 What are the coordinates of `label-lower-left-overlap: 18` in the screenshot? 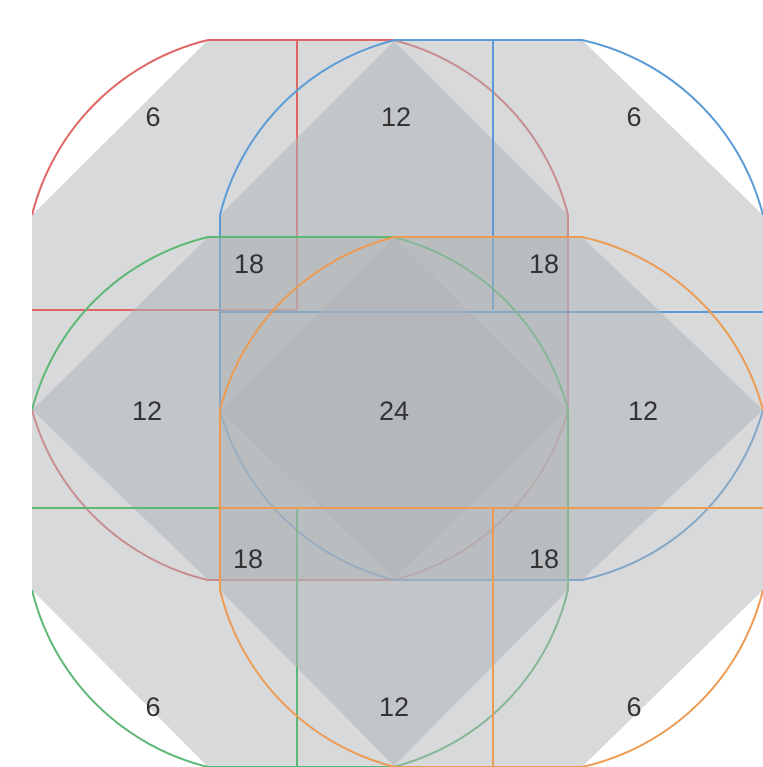 It's located at (248, 559).